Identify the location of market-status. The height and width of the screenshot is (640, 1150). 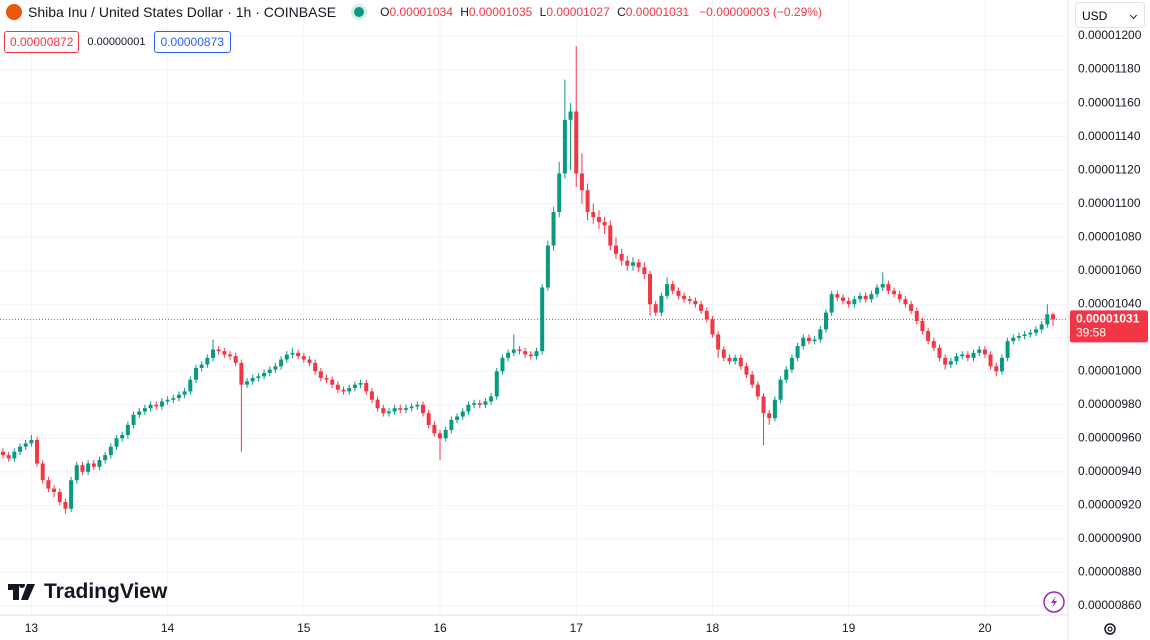
(359, 12).